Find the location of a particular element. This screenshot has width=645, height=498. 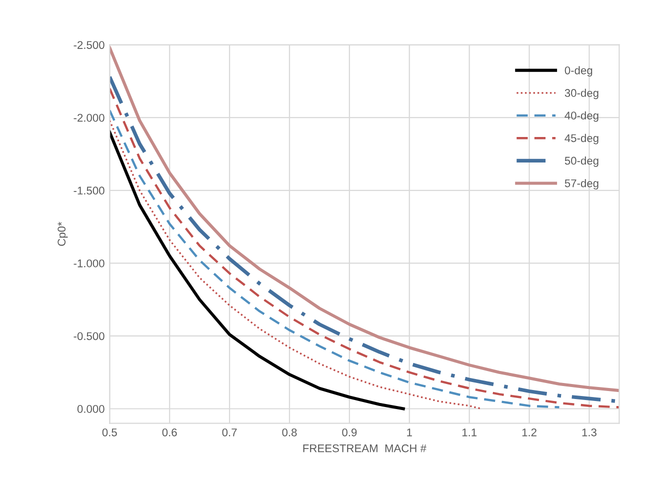

x-tick-label: 1.1 is located at coordinates (469, 432).